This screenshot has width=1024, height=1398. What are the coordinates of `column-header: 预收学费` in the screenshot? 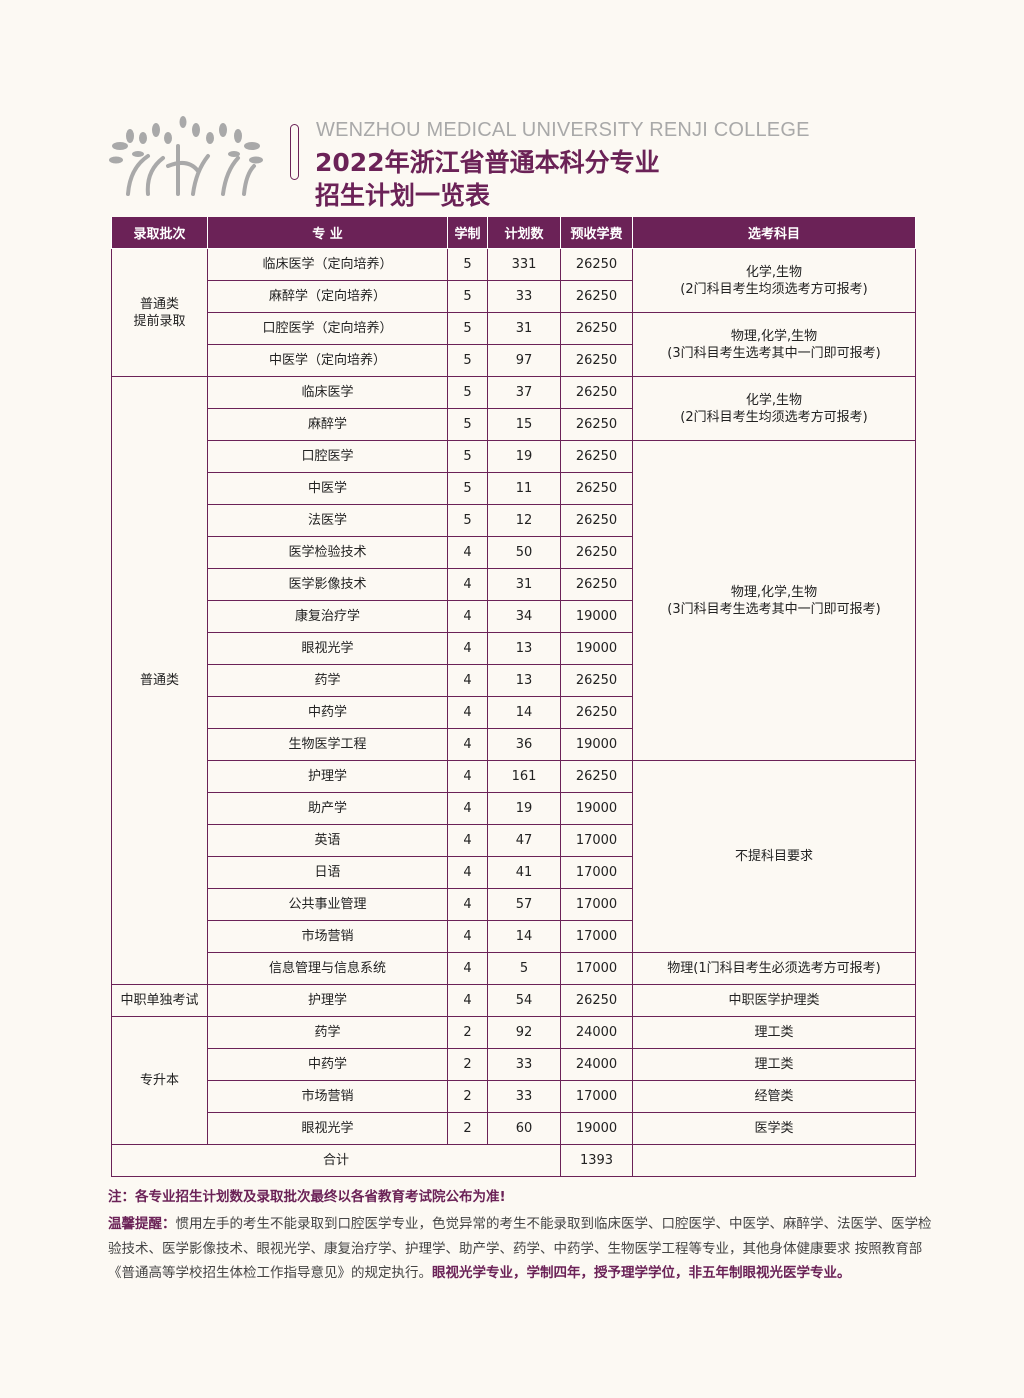 It's located at (596, 233).